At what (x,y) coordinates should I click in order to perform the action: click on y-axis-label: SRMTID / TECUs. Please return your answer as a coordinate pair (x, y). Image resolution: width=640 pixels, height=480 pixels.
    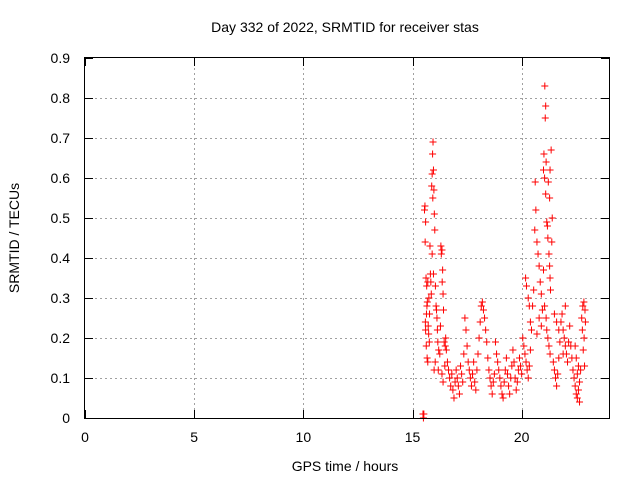
    Looking at the image, I should click on (14, 238).